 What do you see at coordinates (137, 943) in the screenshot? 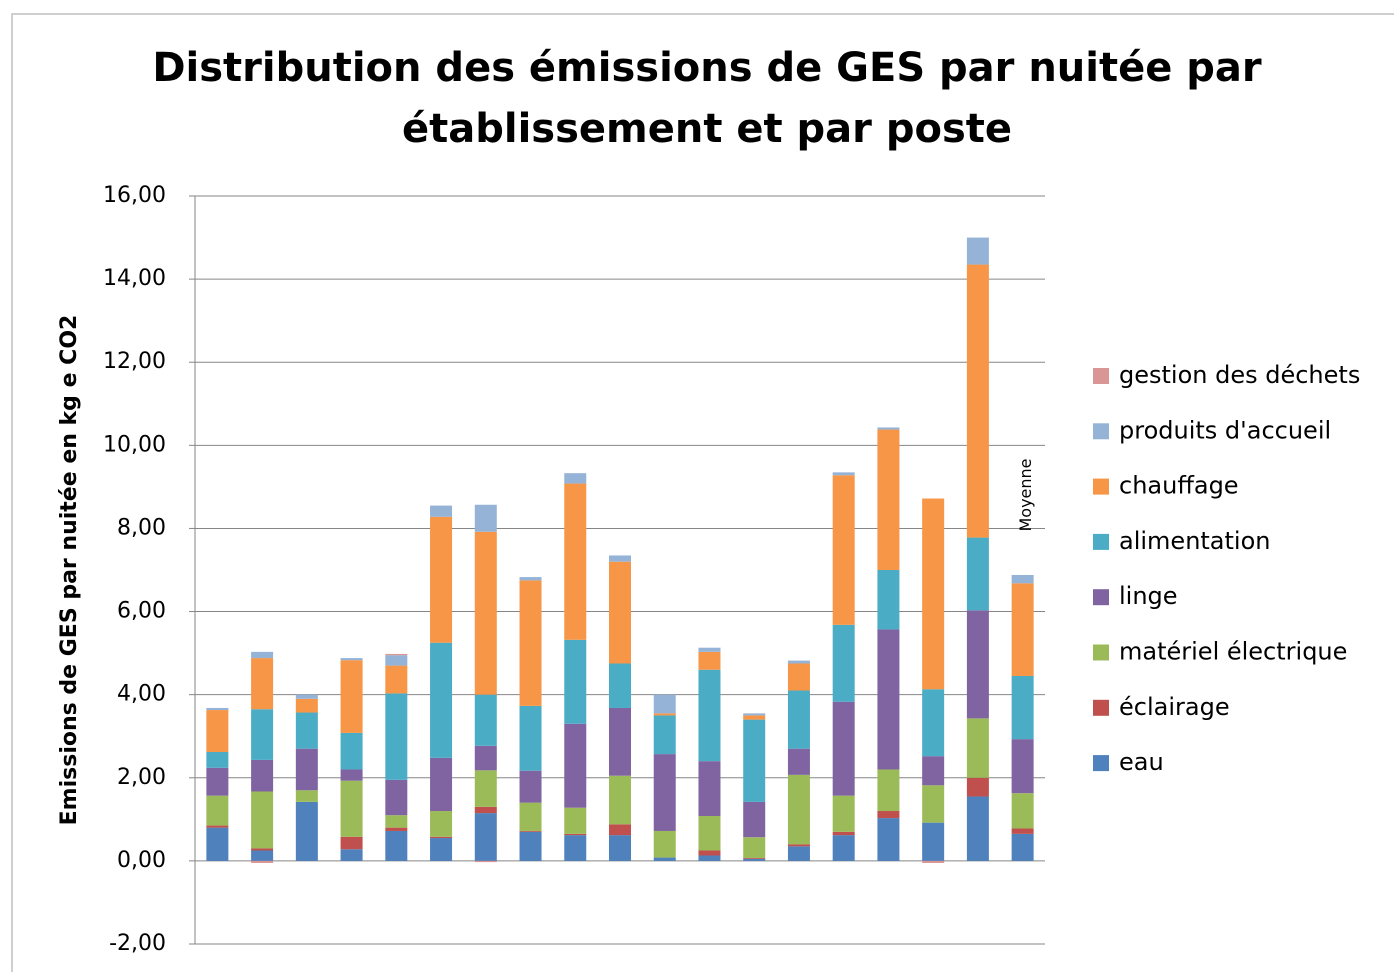
I see `y-tick-label: -2,00` at bounding box center [137, 943].